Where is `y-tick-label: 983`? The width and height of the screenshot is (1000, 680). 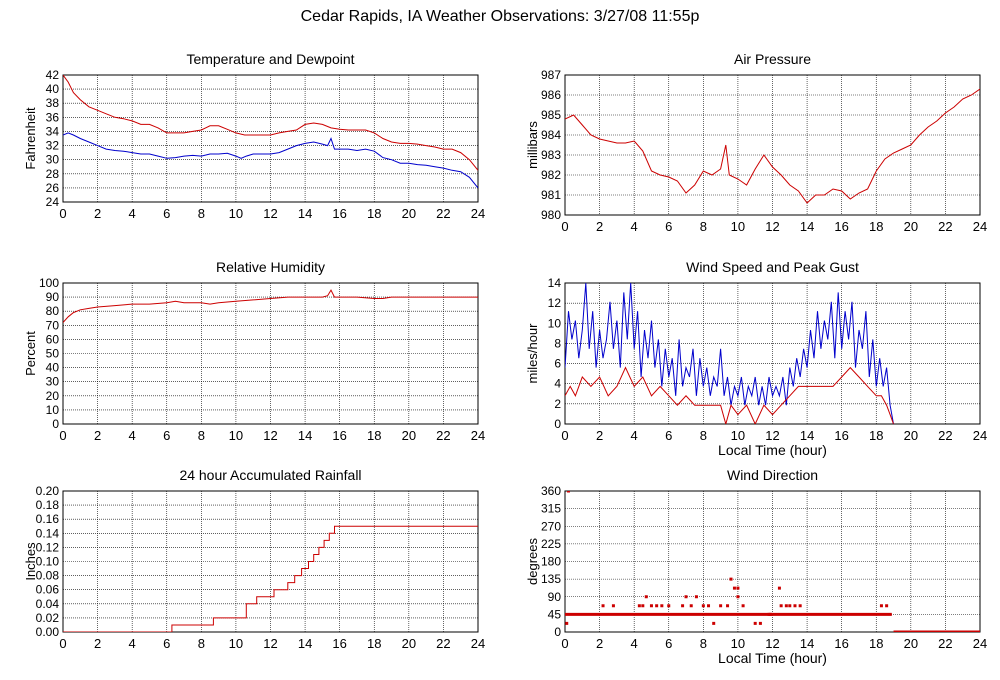 y-tick-label: 983 is located at coordinates (551, 155).